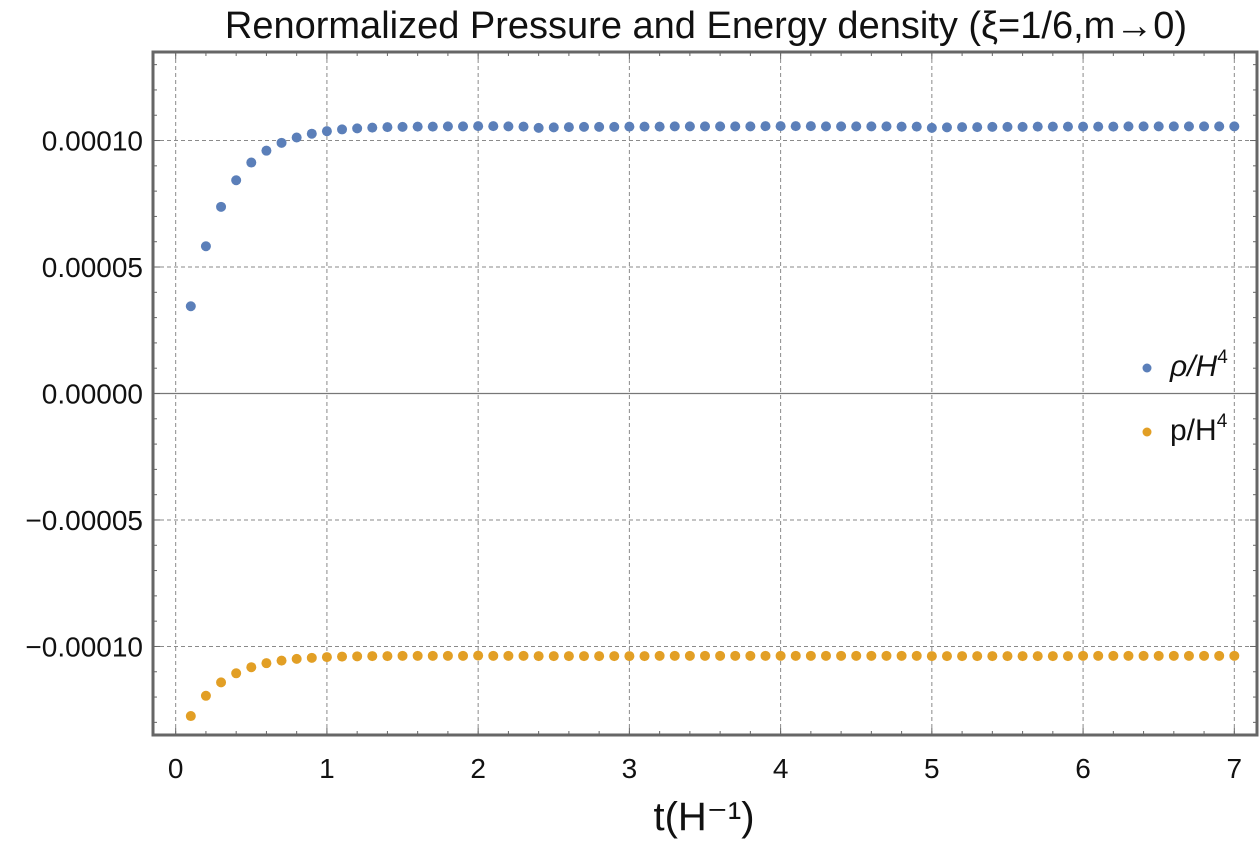 This screenshot has width=1260, height=842. I want to click on x-axis-tick-labels: 0 1 2 3 4 5 6 7, so click(705, 768).